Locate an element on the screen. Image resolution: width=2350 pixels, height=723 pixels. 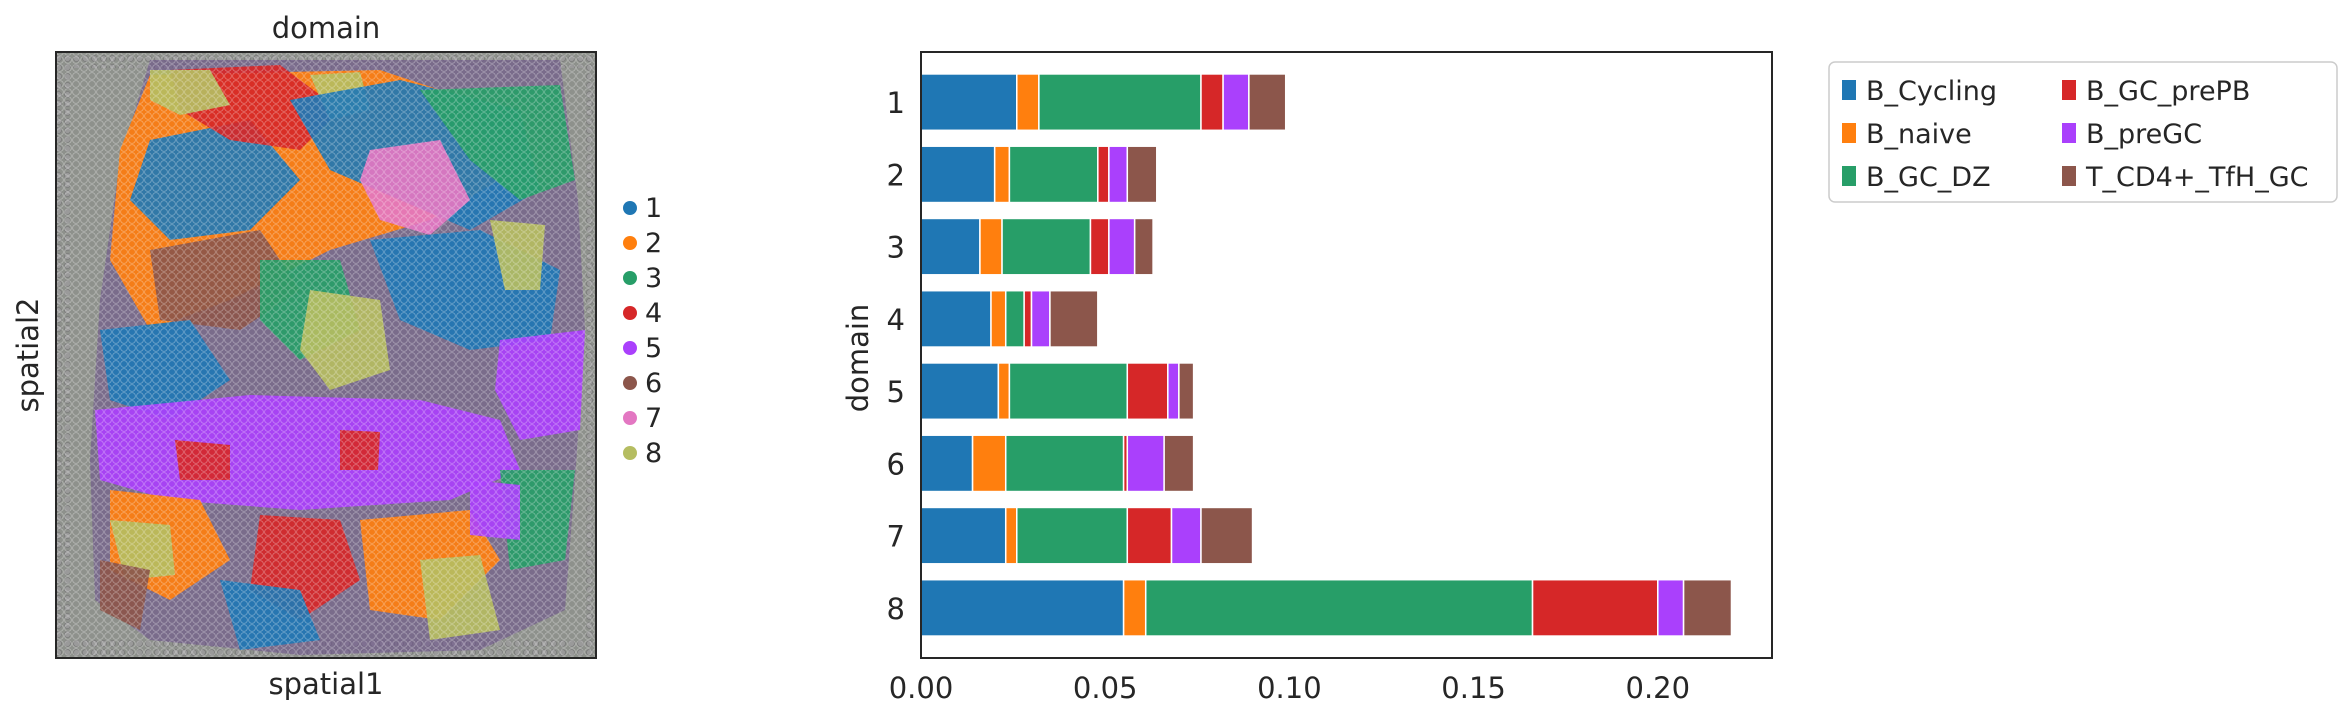
bar-legend-frame is located at coordinates (2083, 132).